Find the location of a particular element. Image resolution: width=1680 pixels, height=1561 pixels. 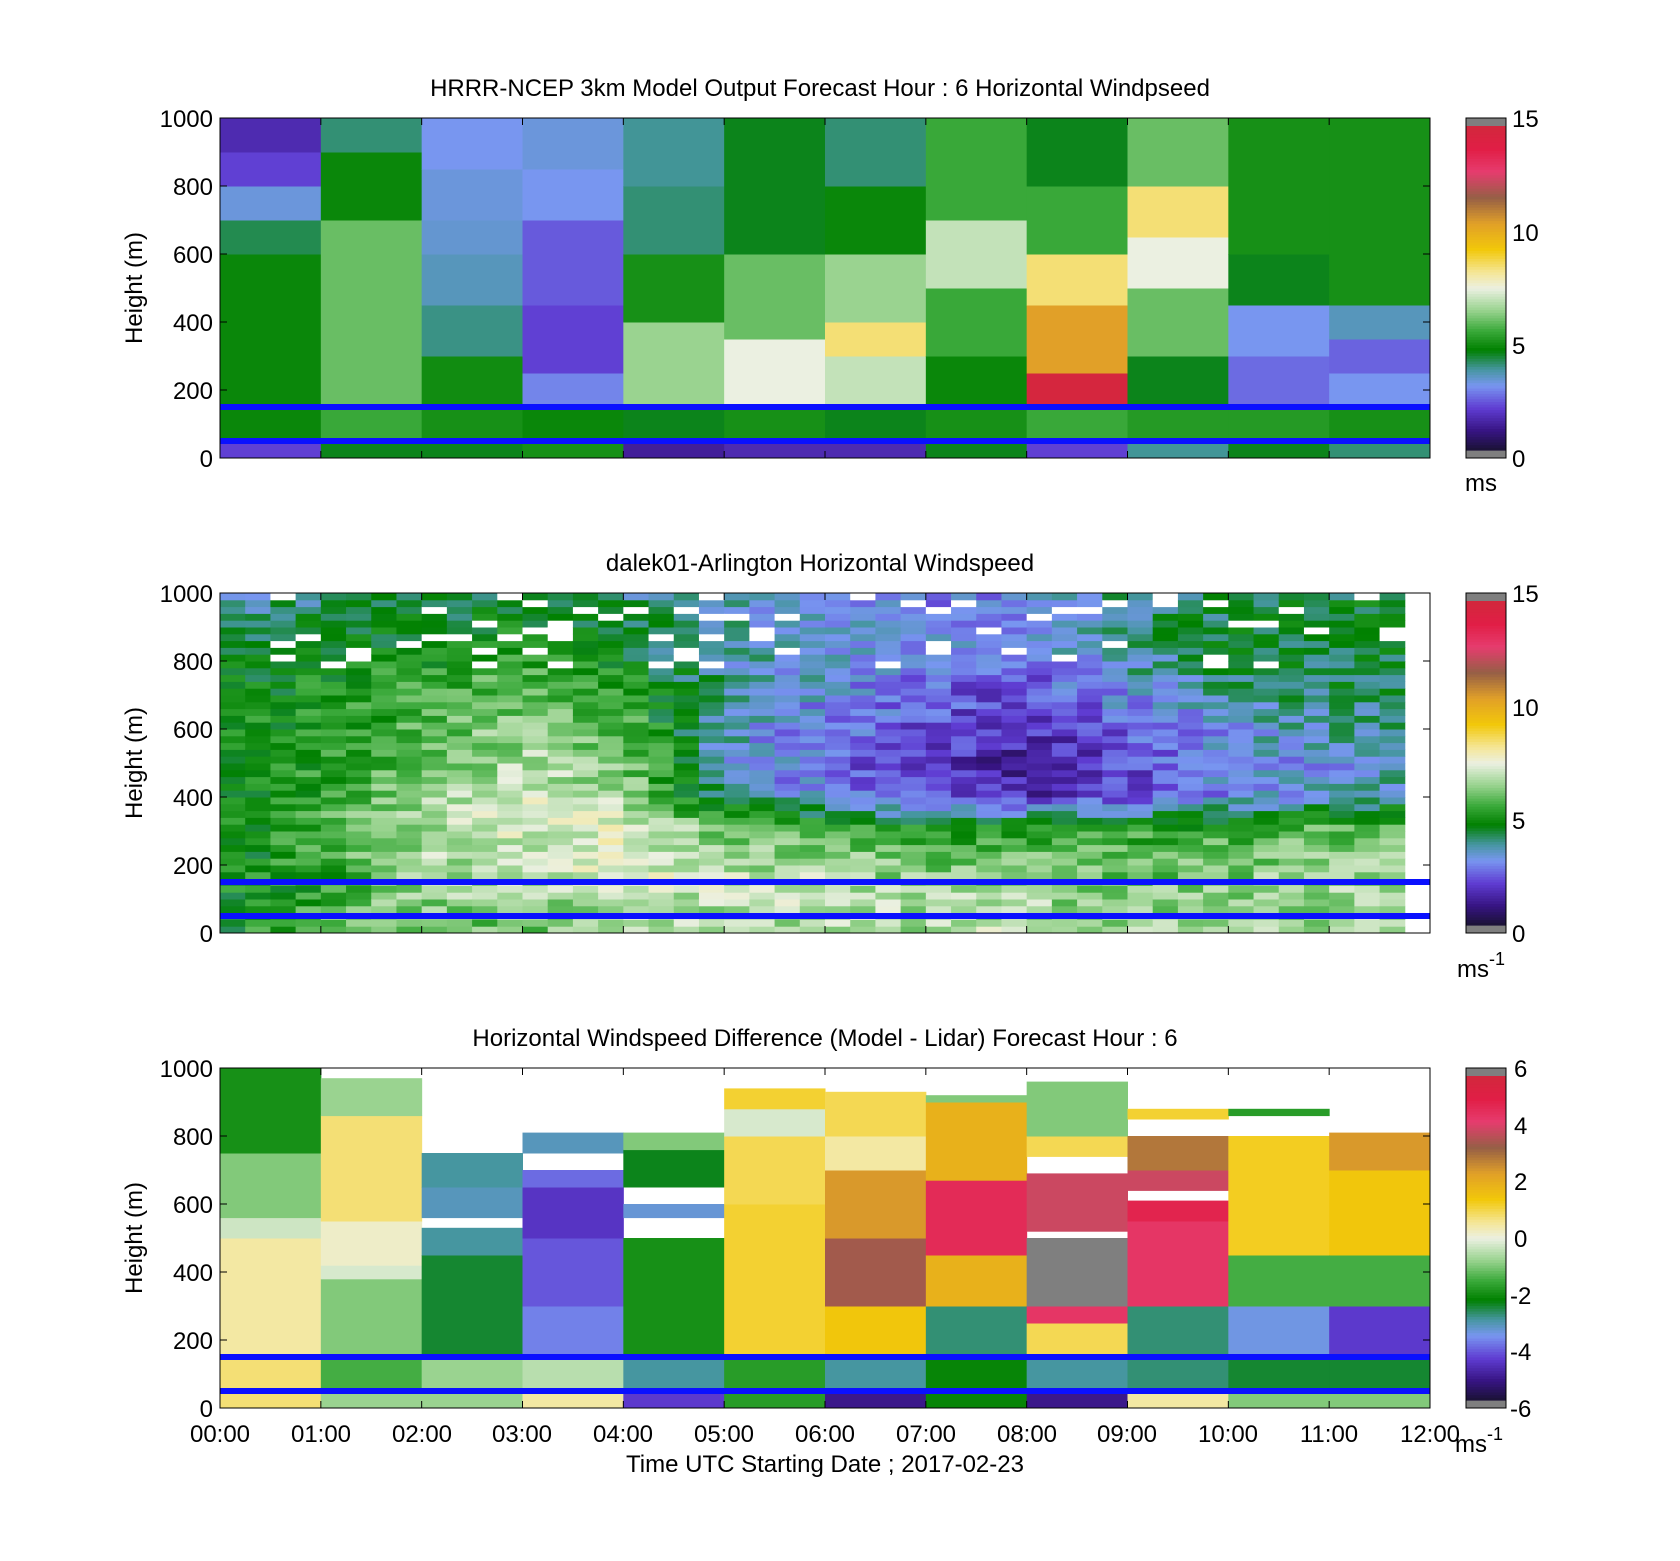

colorbar: -6 -4 -2 0 2 4 6 ms-1 is located at coordinates (1493, 1257).